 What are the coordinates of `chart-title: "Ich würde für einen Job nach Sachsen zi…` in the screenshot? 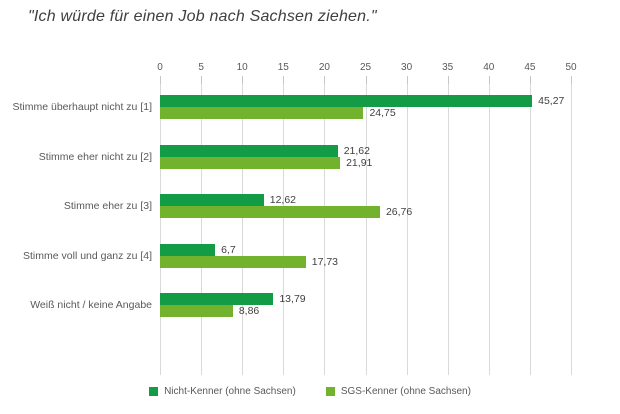 It's located at (202, 16).